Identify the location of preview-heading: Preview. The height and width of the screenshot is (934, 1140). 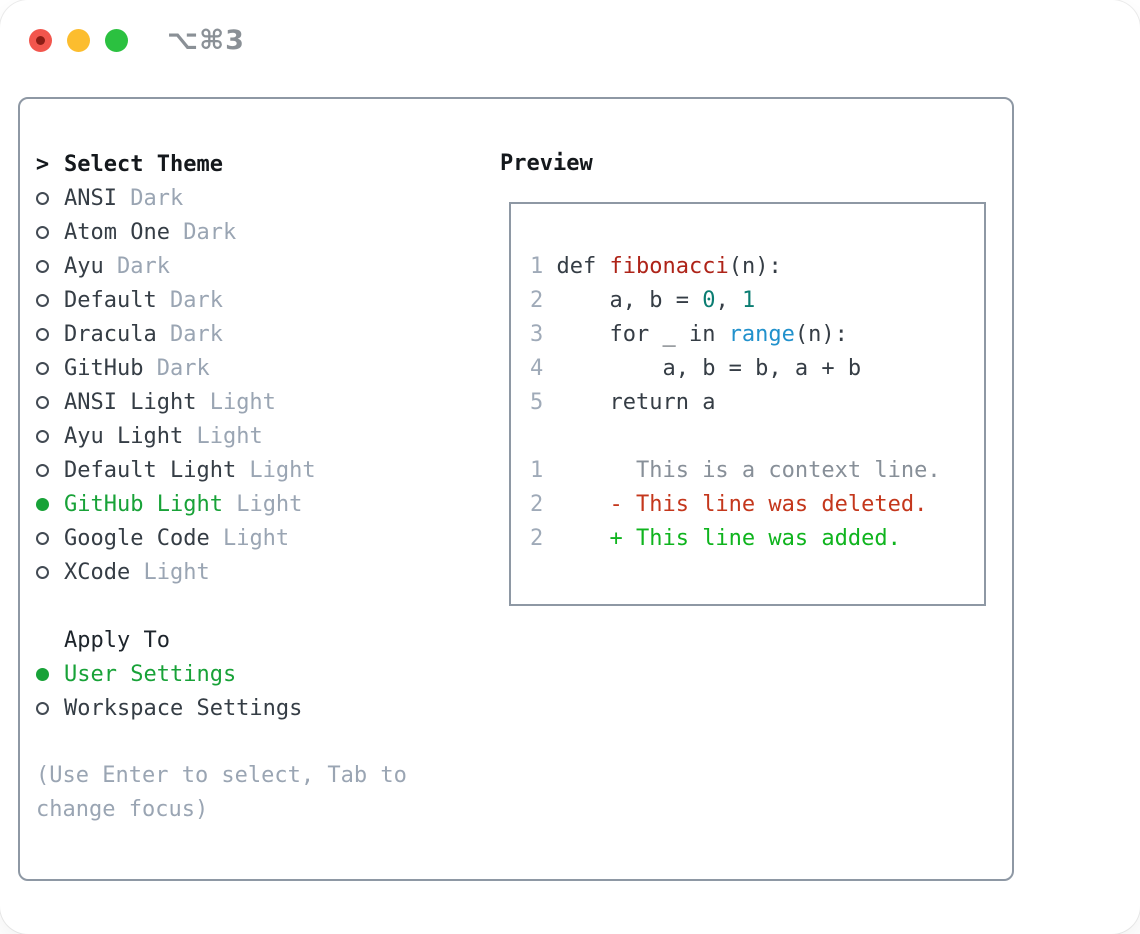
(546, 163).